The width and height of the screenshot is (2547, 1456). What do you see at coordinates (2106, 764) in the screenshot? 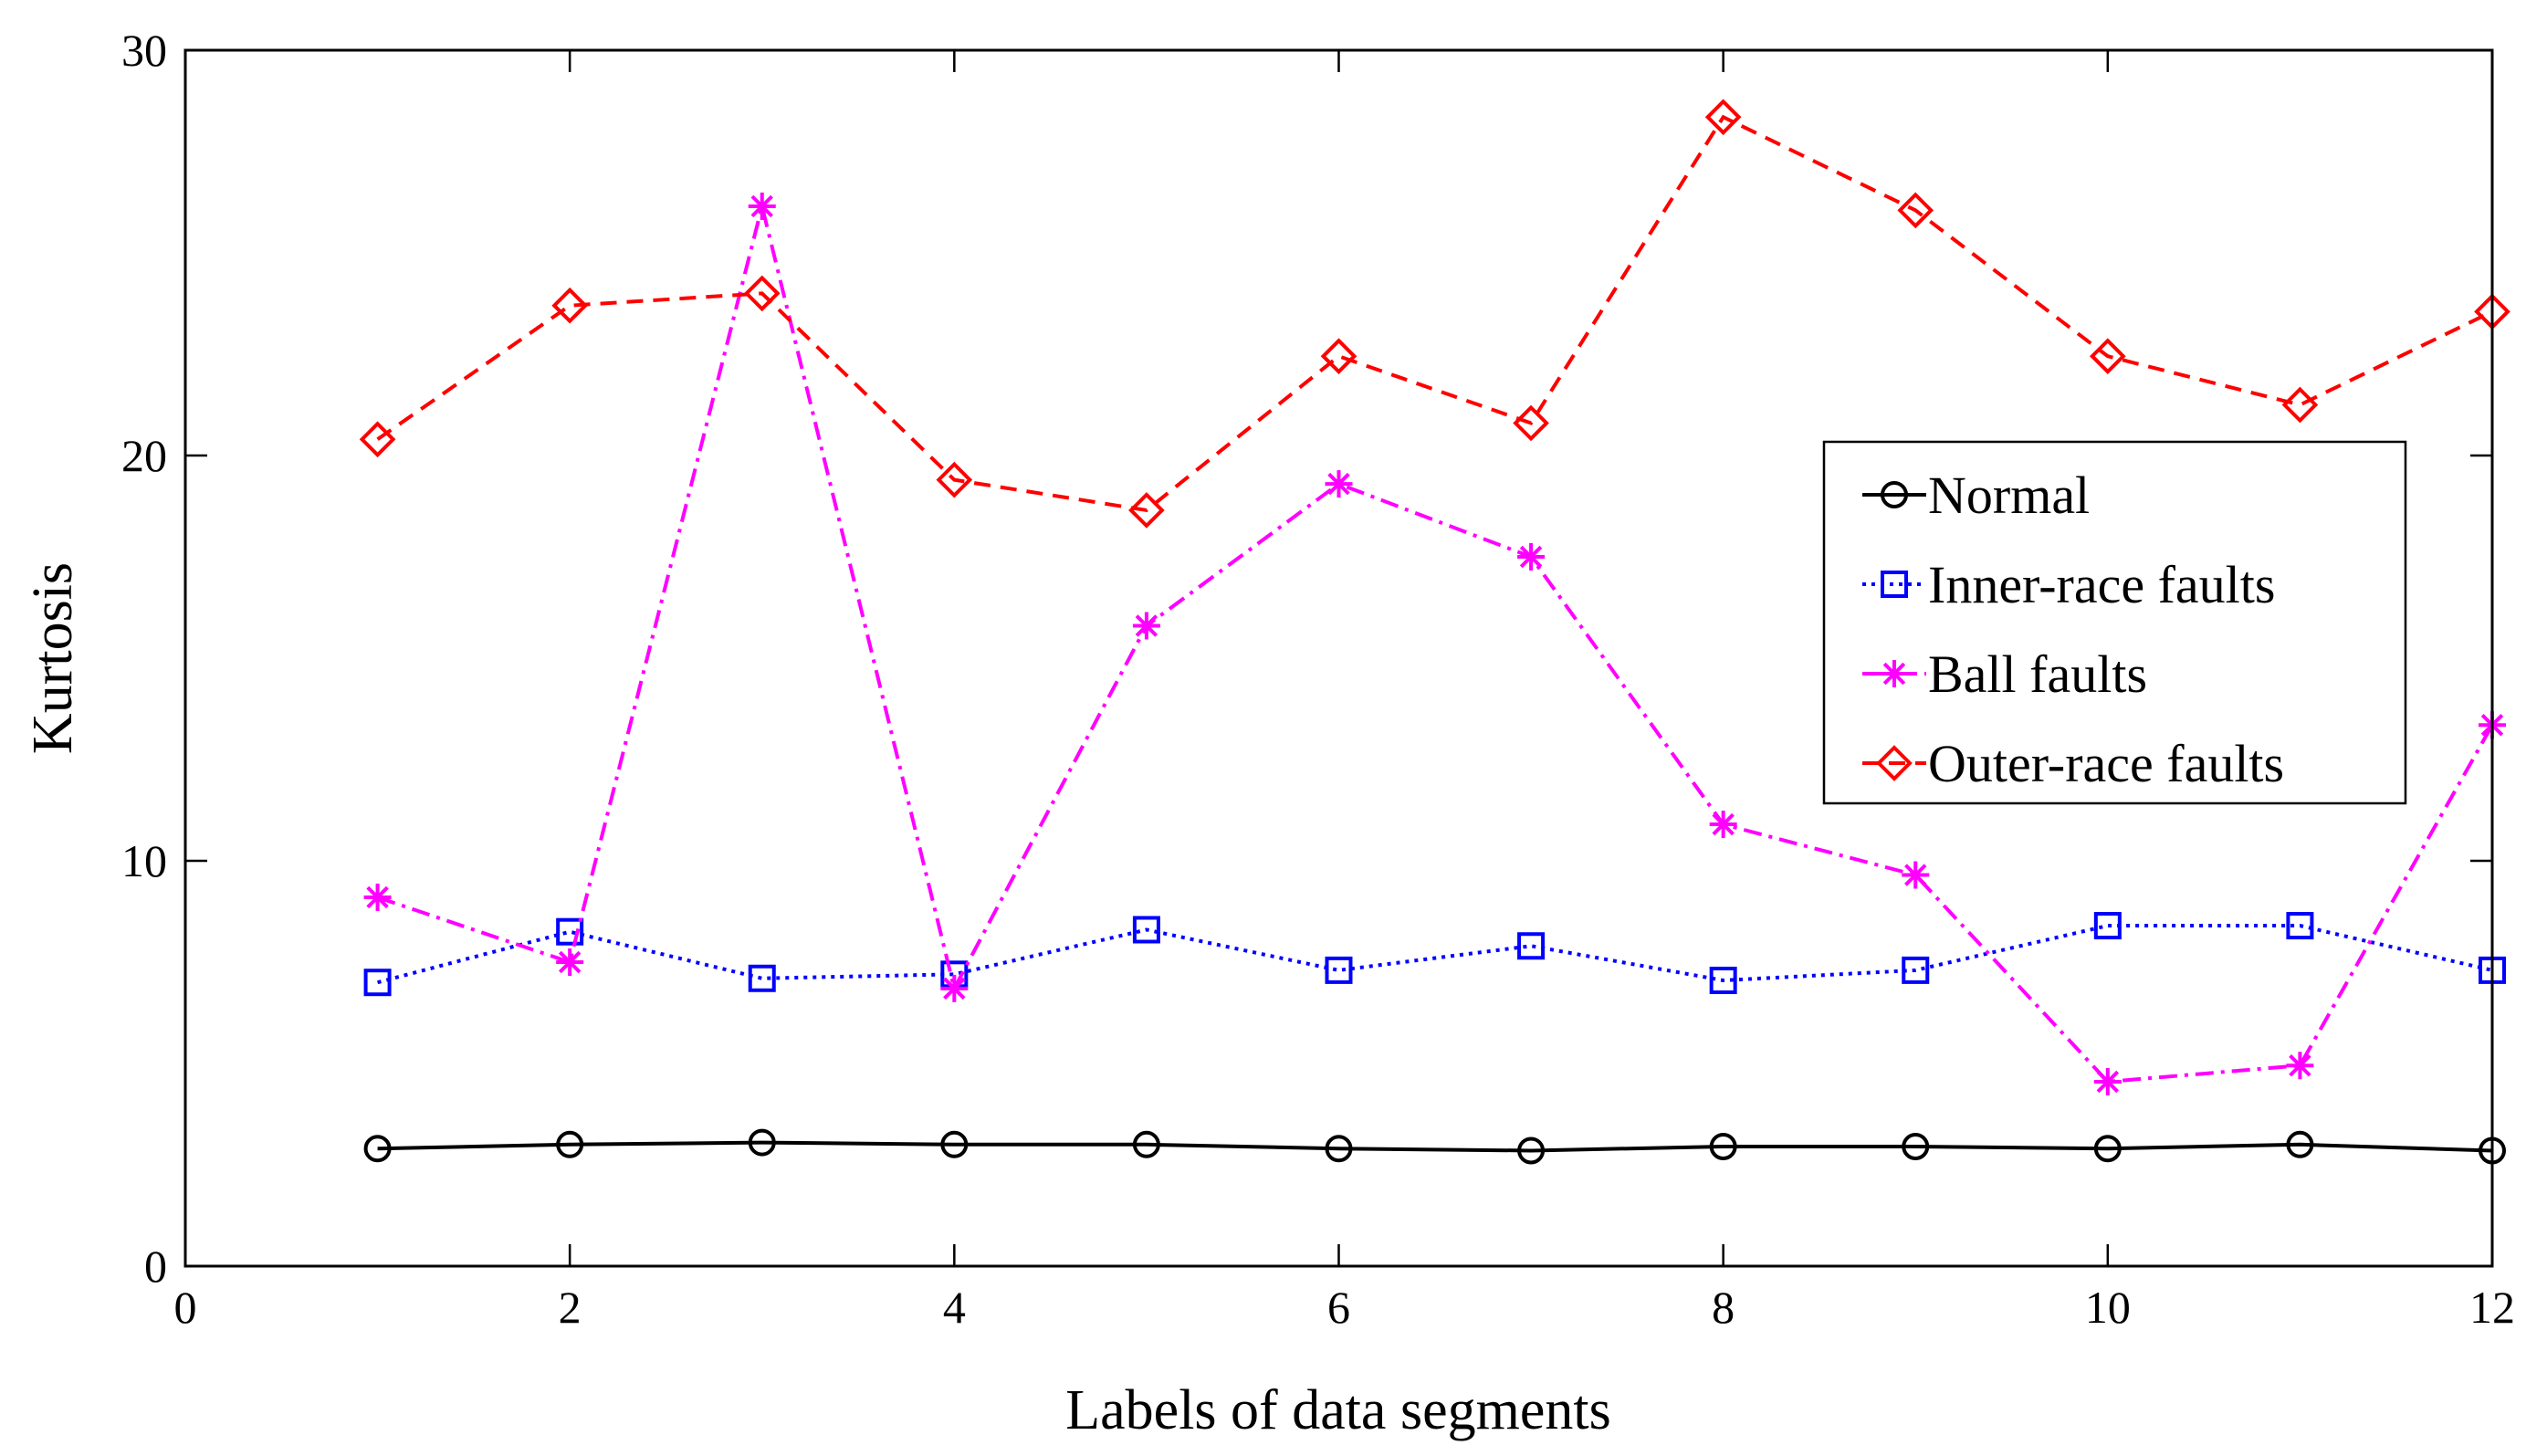
I see `legend-label: Outer-race faults` at bounding box center [2106, 764].